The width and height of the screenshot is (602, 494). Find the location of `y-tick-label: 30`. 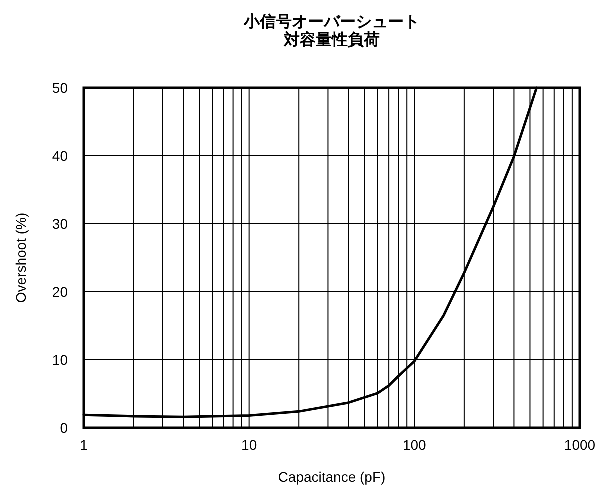

y-tick-label: 30 is located at coordinates (60, 224).